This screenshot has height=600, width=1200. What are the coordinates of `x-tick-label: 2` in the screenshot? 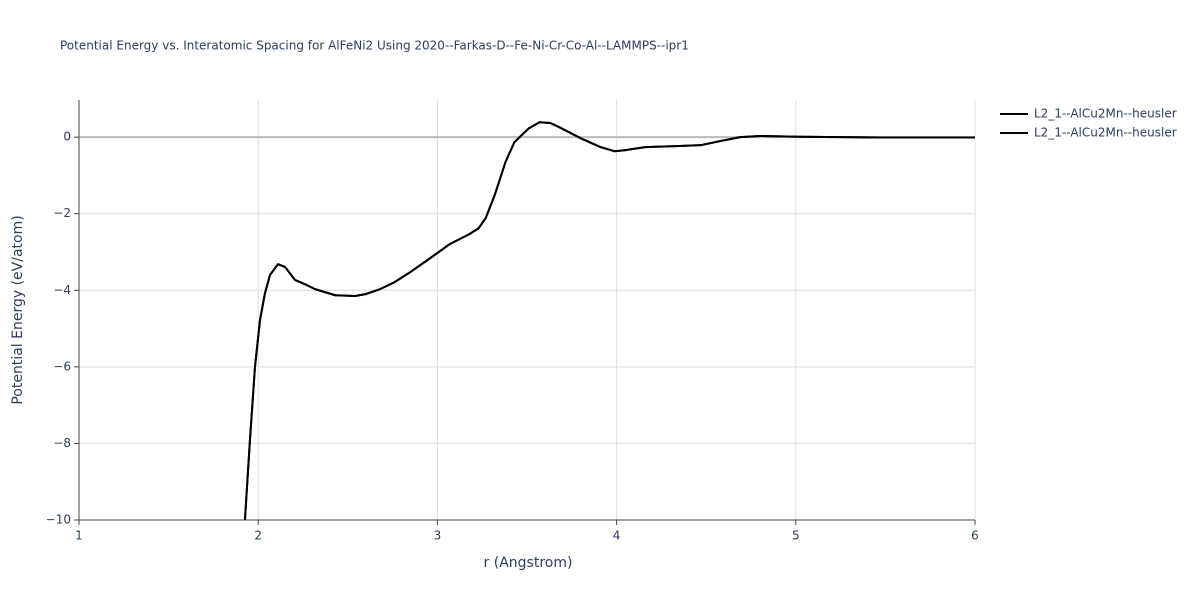 It's located at (258, 536).